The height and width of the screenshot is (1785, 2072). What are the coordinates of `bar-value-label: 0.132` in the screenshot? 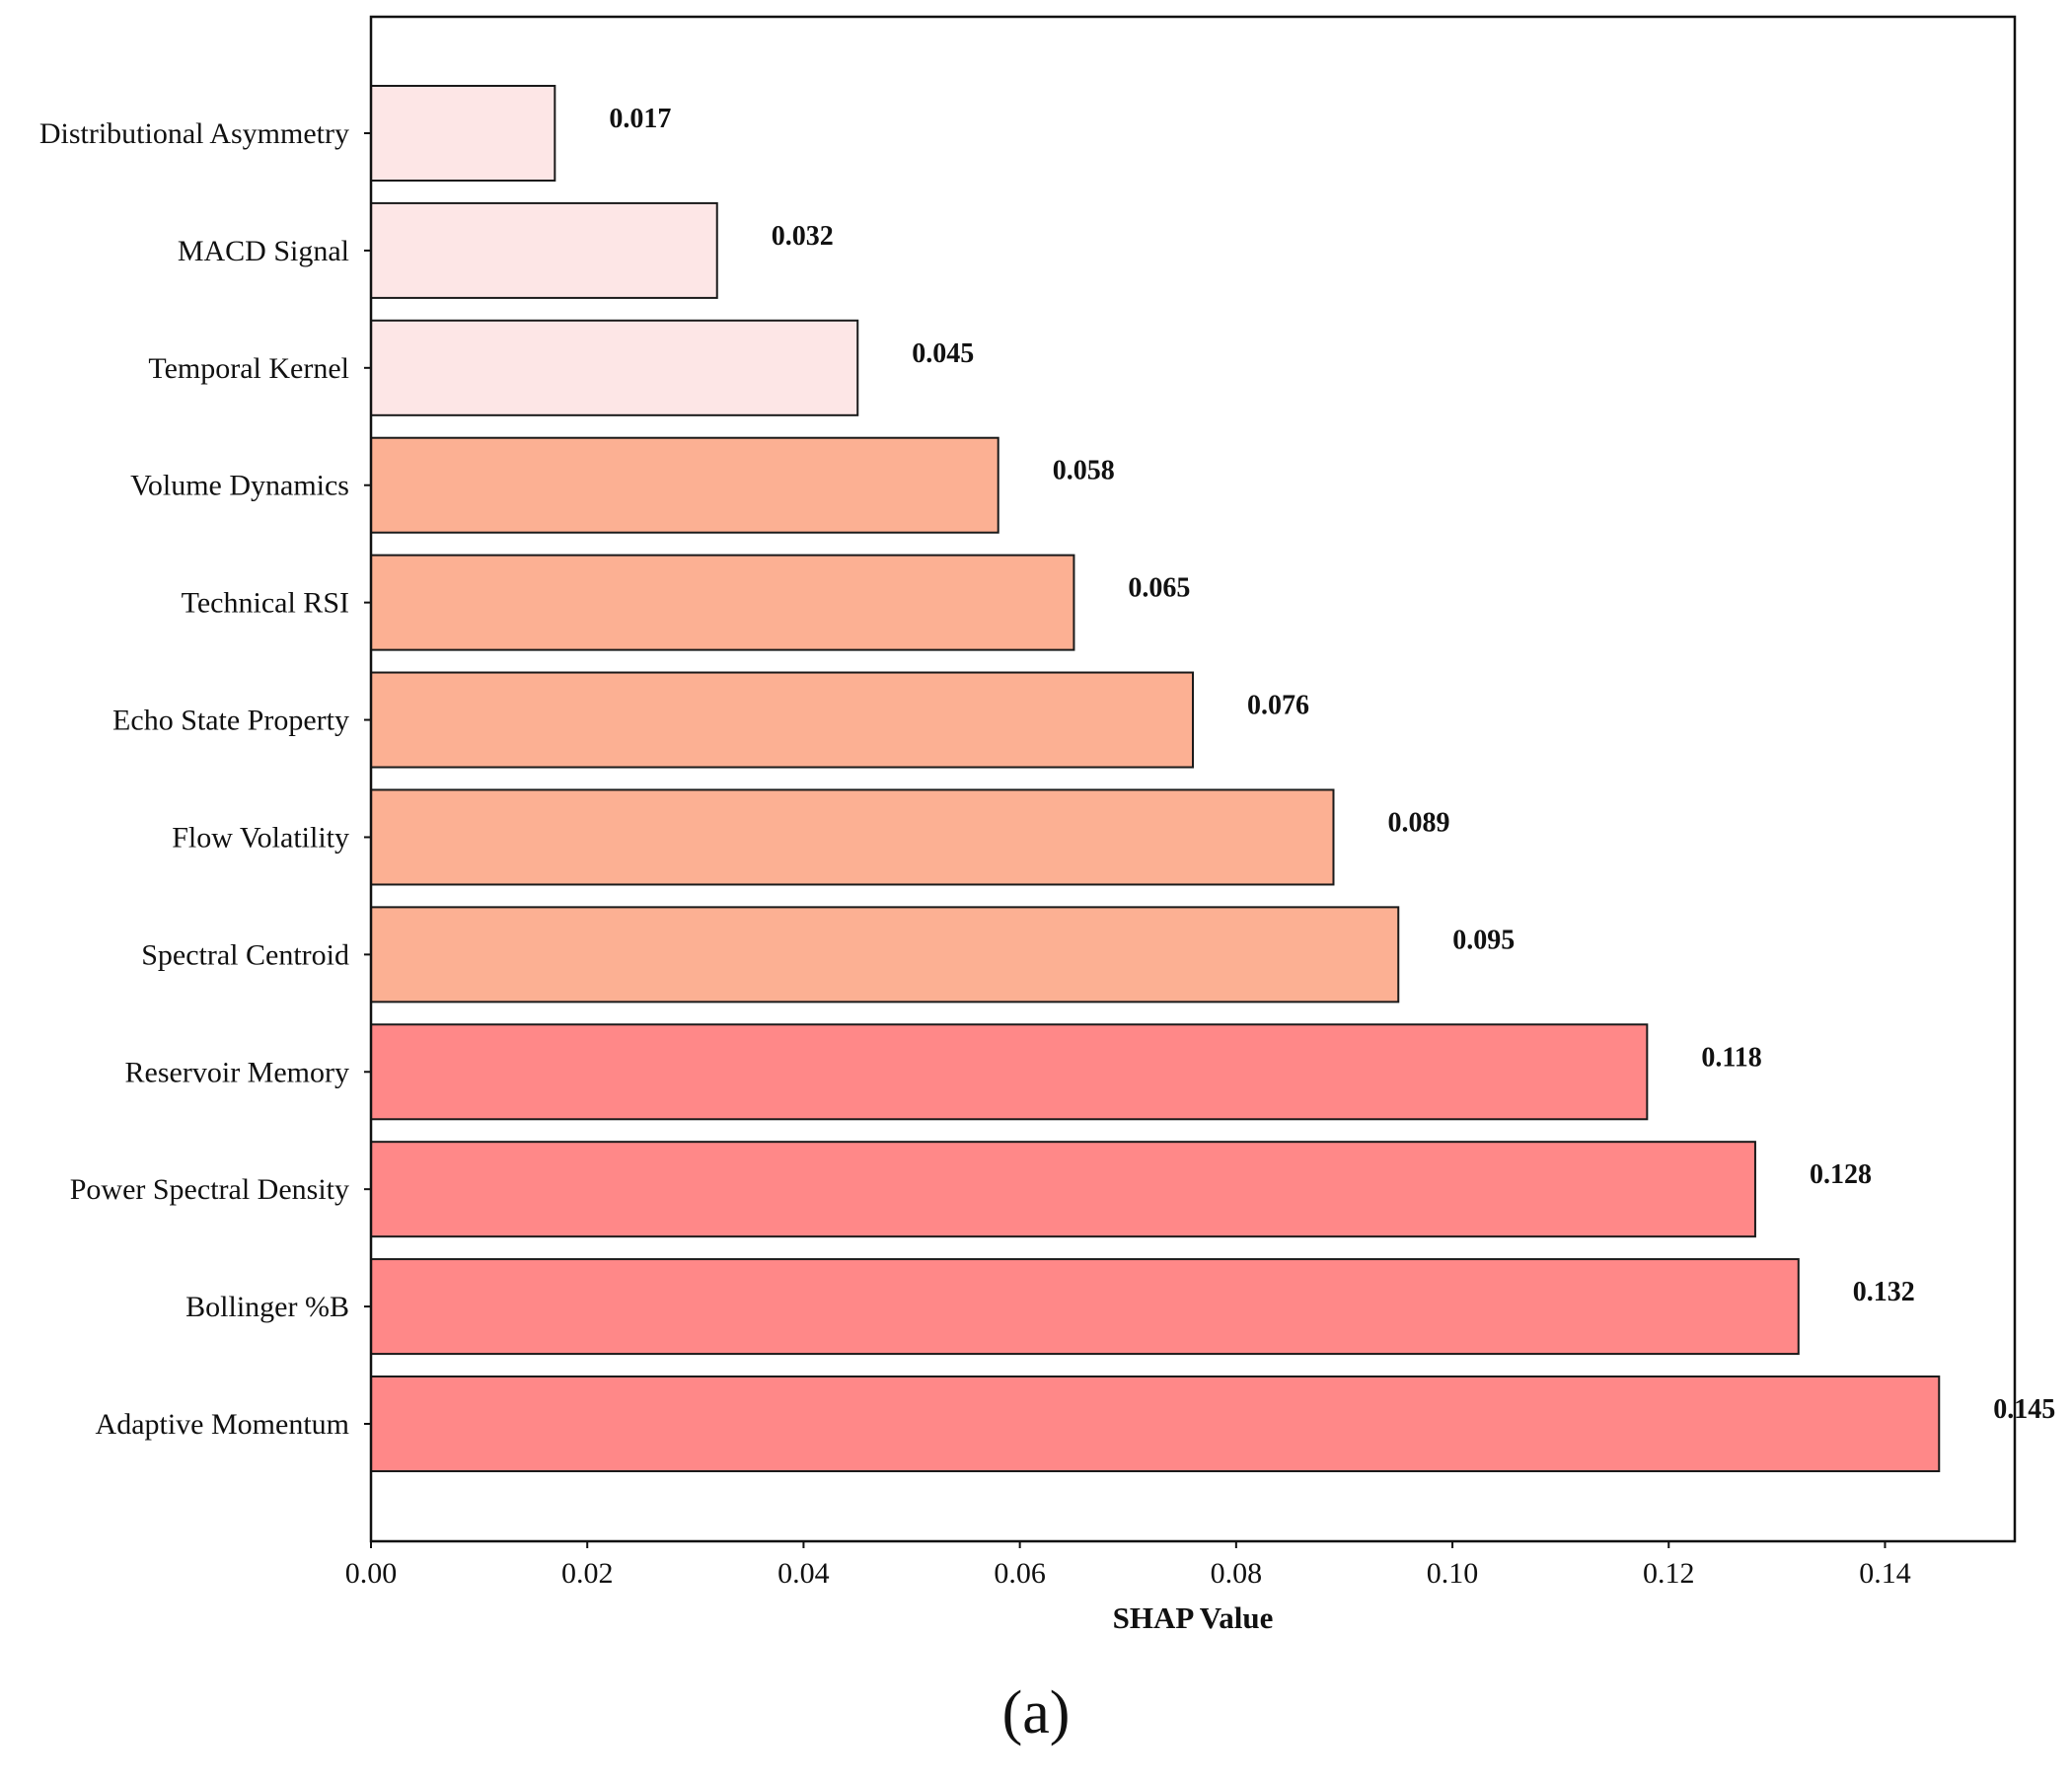 It's located at (1884, 1292).